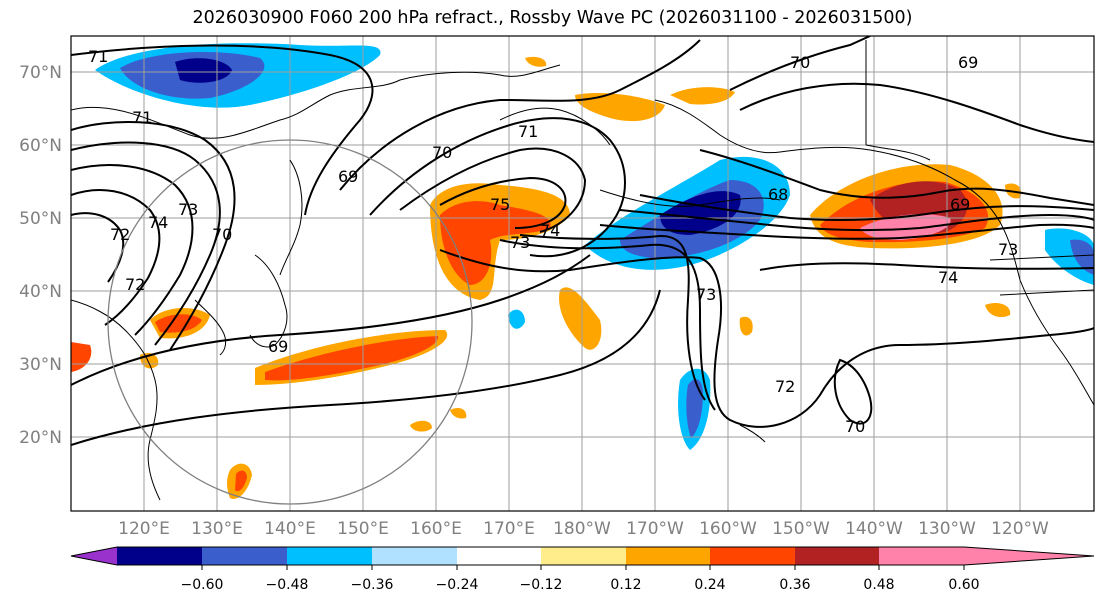 The height and width of the screenshot is (604, 1105). I want to click on lon-label: 180°W, so click(582, 529).